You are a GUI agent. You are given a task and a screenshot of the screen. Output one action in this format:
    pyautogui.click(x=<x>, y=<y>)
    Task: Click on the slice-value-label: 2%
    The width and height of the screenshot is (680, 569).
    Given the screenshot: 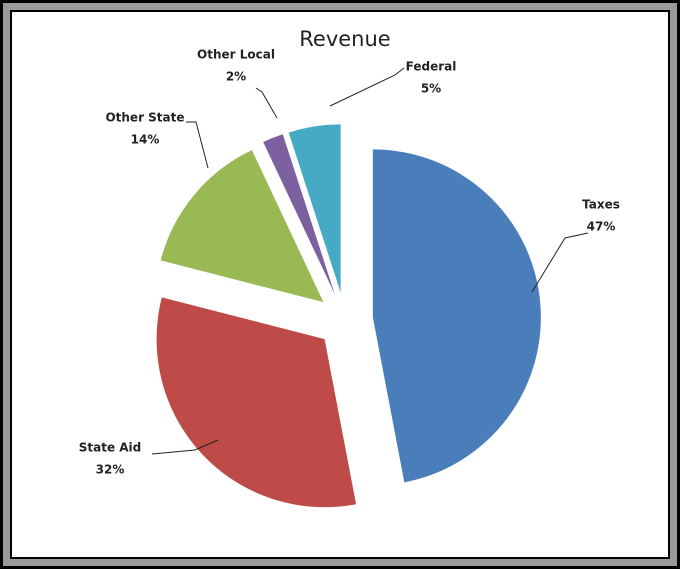 What is the action you would take?
    pyautogui.click(x=236, y=77)
    